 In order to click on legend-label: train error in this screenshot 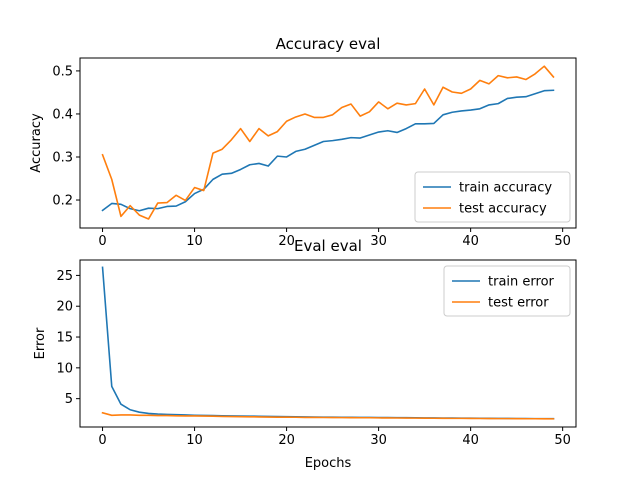, I will do `click(521, 282)`.